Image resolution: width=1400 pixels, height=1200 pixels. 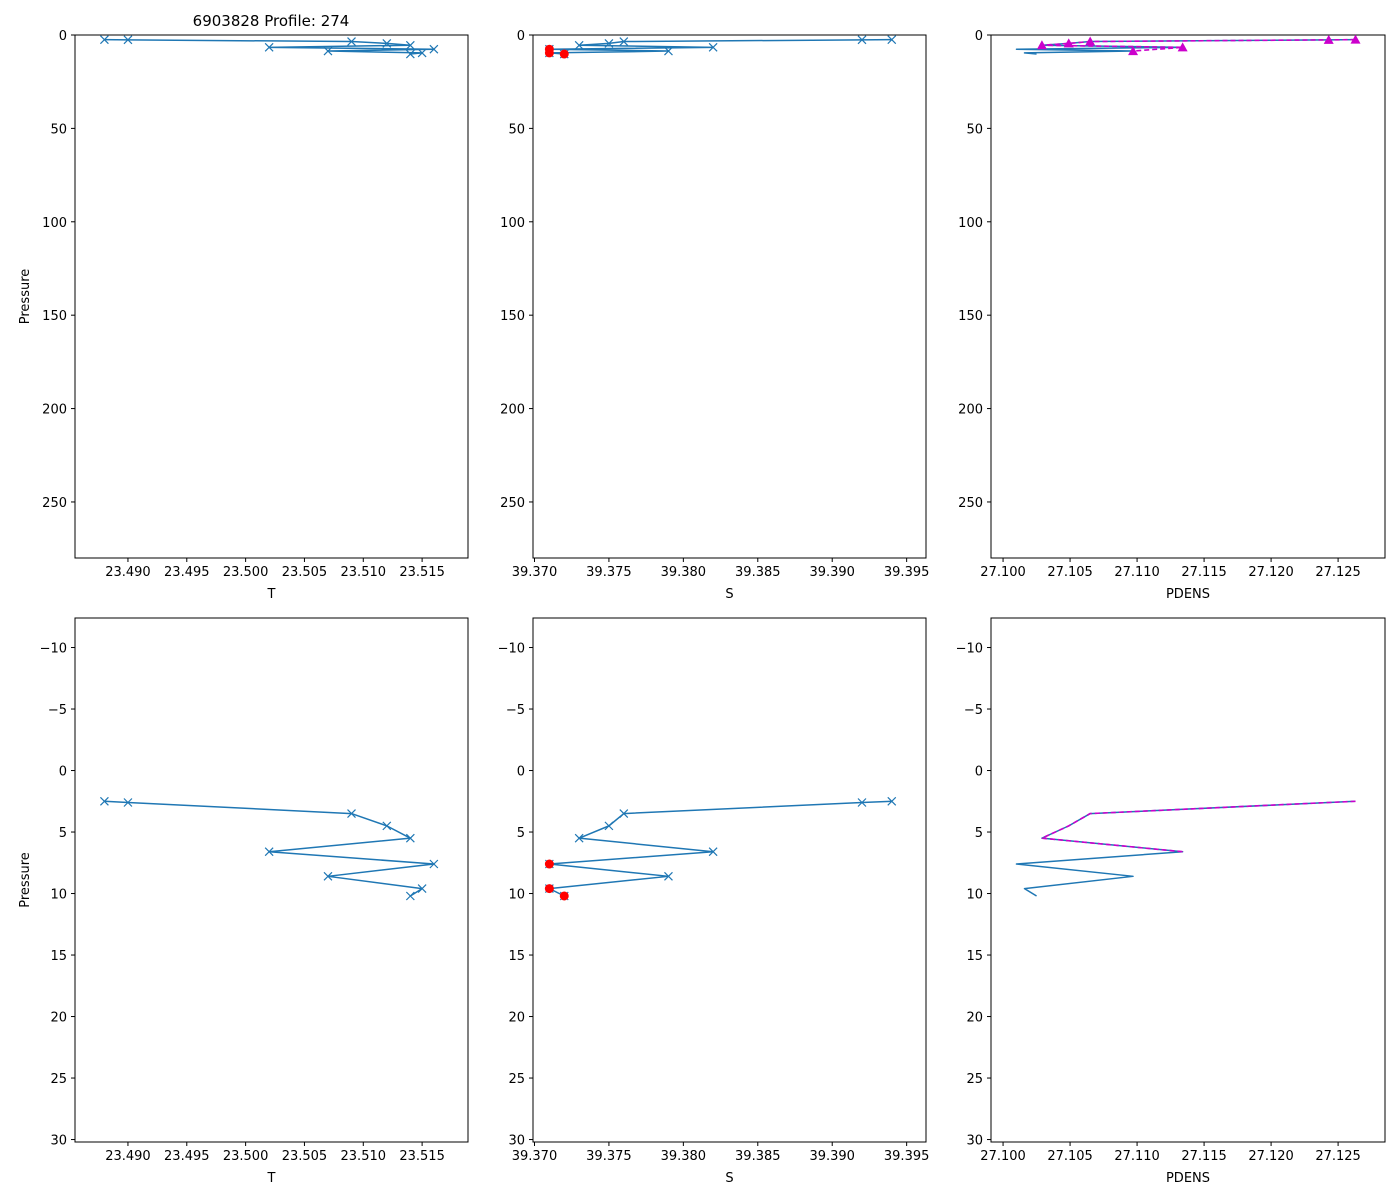 What do you see at coordinates (970, 410) in the screenshot?
I see `y-tick-label: 200` at bounding box center [970, 410].